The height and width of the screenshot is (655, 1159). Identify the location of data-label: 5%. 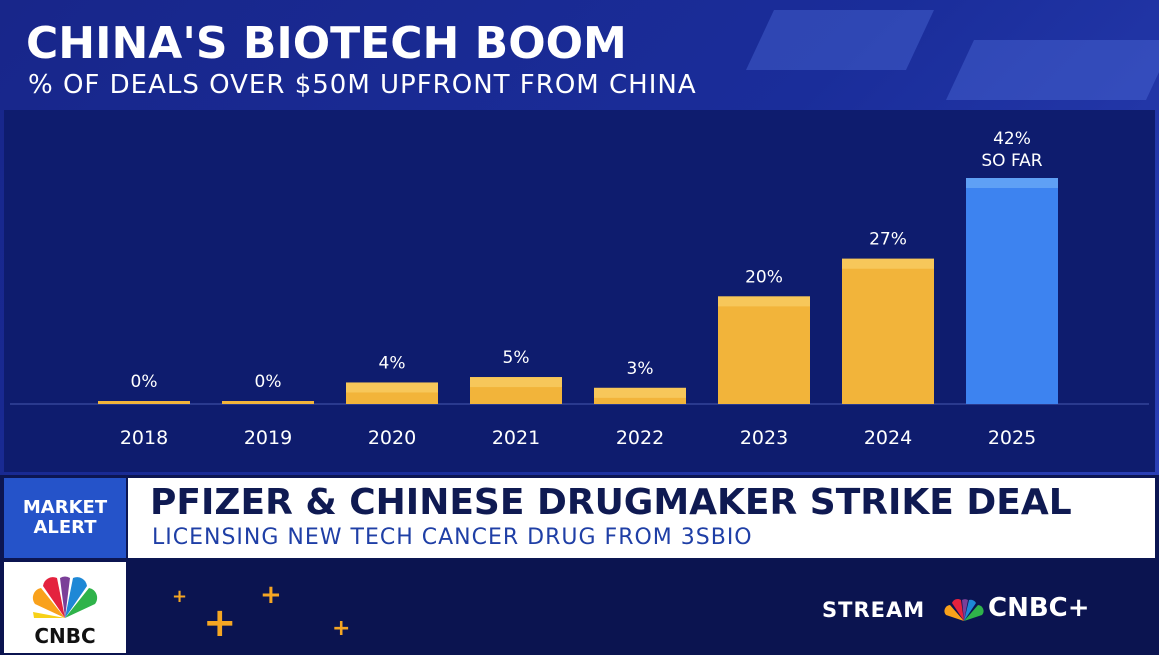
(516, 358).